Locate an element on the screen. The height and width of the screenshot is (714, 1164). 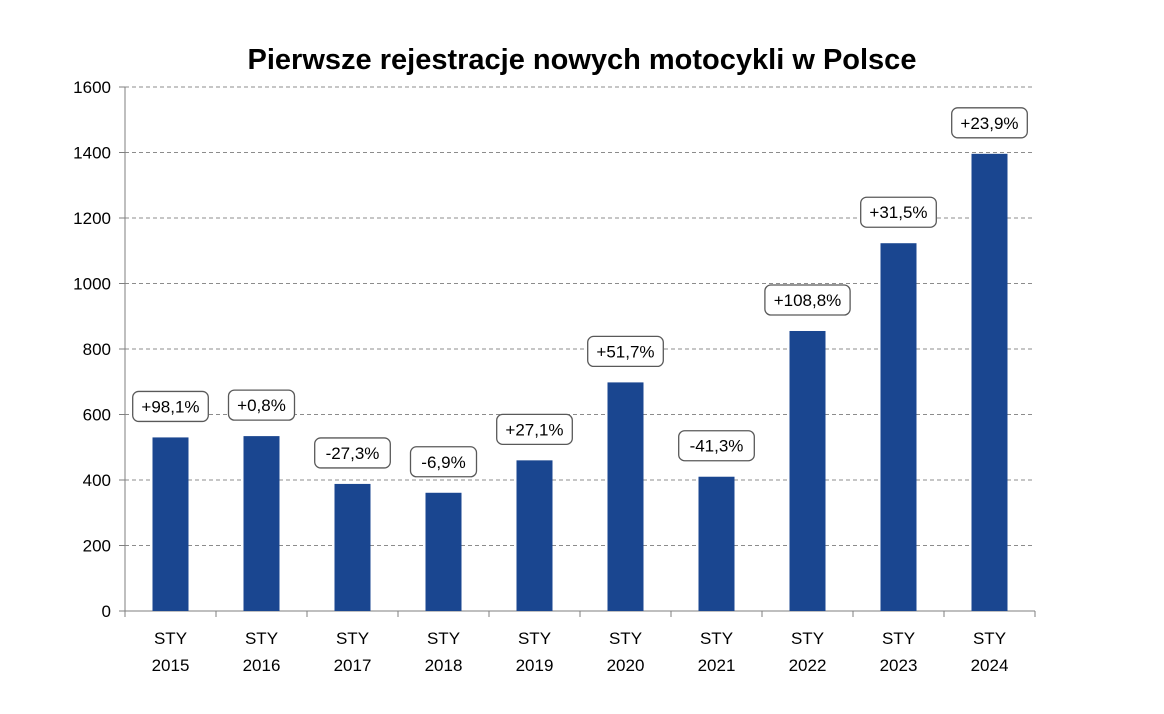
data-label: +23,9% is located at coordinates (989, 123).